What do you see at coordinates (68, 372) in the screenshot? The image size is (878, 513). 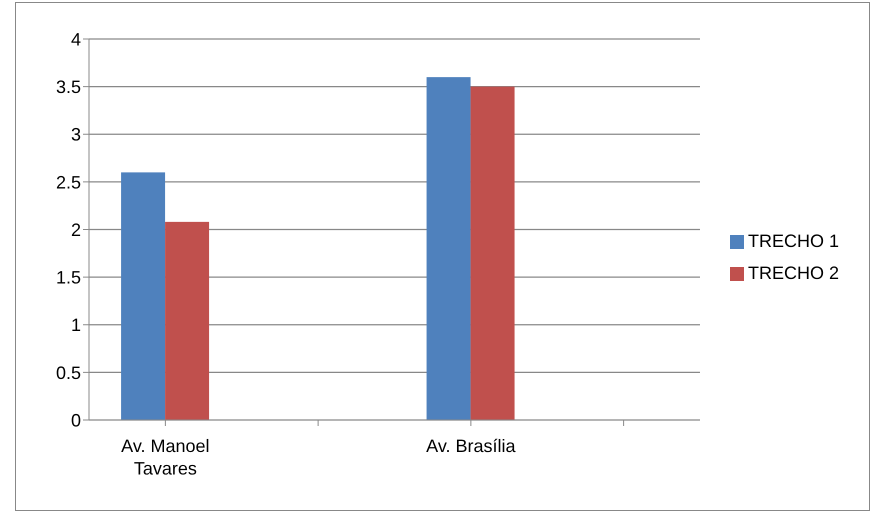 I see `y-tick-label: 0.5` at bounding box center [68, 372].